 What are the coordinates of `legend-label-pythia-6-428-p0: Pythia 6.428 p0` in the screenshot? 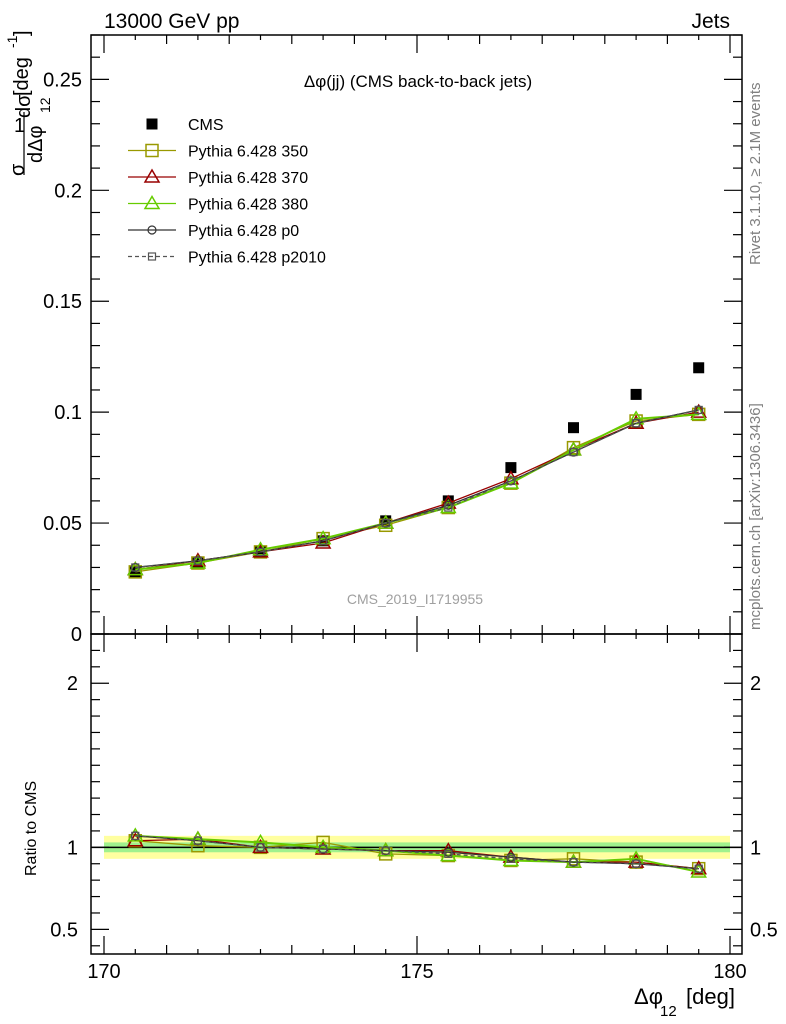 It's located at (243, 231).